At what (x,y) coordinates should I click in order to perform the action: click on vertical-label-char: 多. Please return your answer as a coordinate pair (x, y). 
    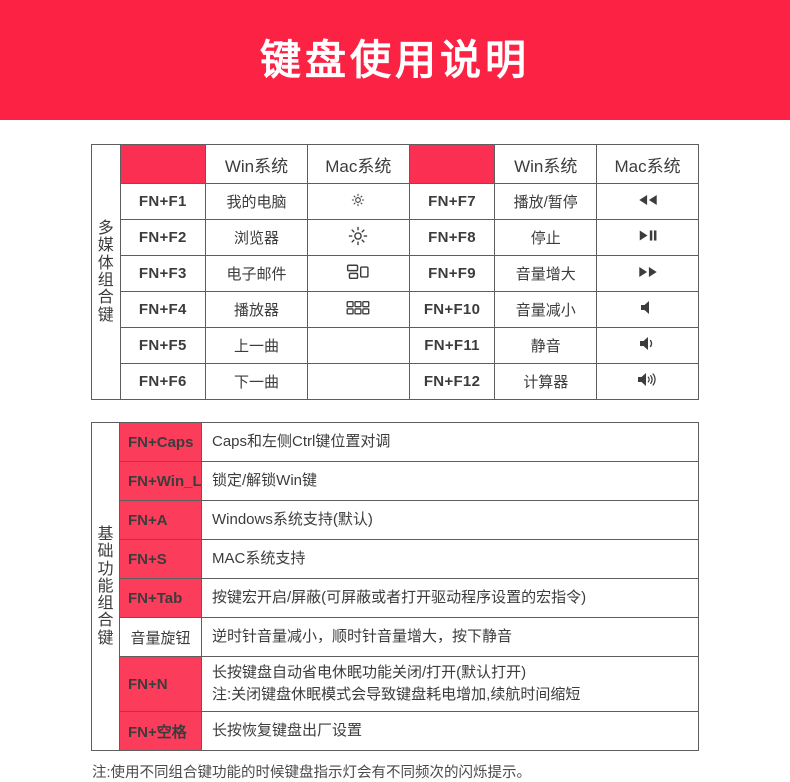
    Looking at the image, I should click on (105, 229).